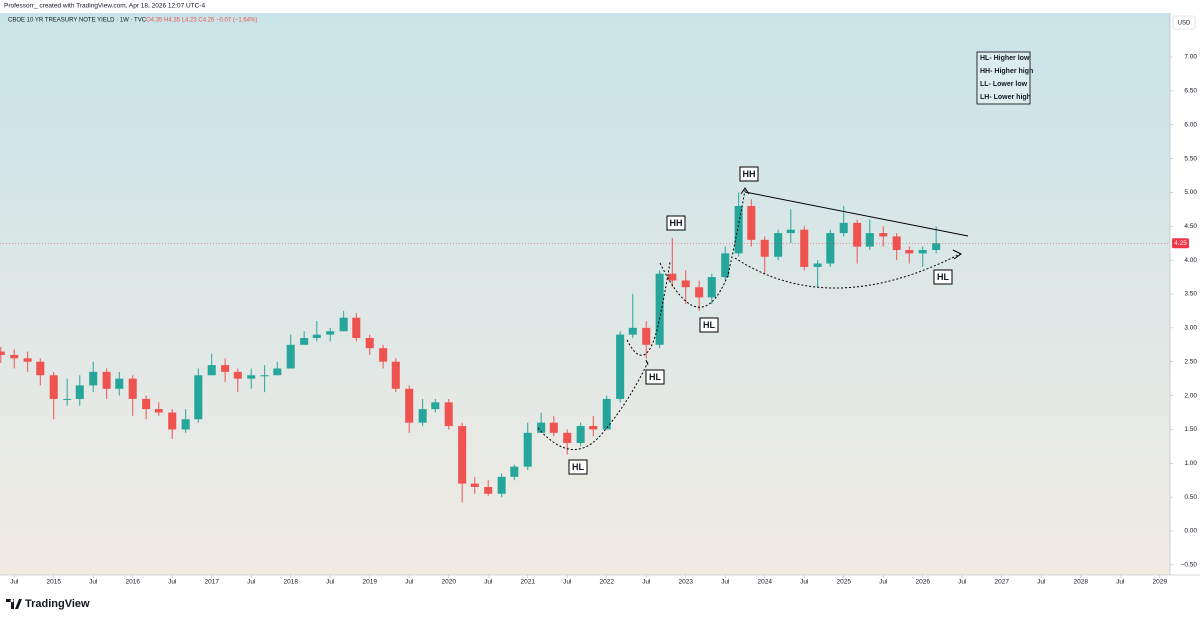 Image resolution: width=1200 pixels, height=619 pixels. Describe the element at coordinates (1190, 260) in the screenshot. I see `y-tick-label: 4.00` at that location.